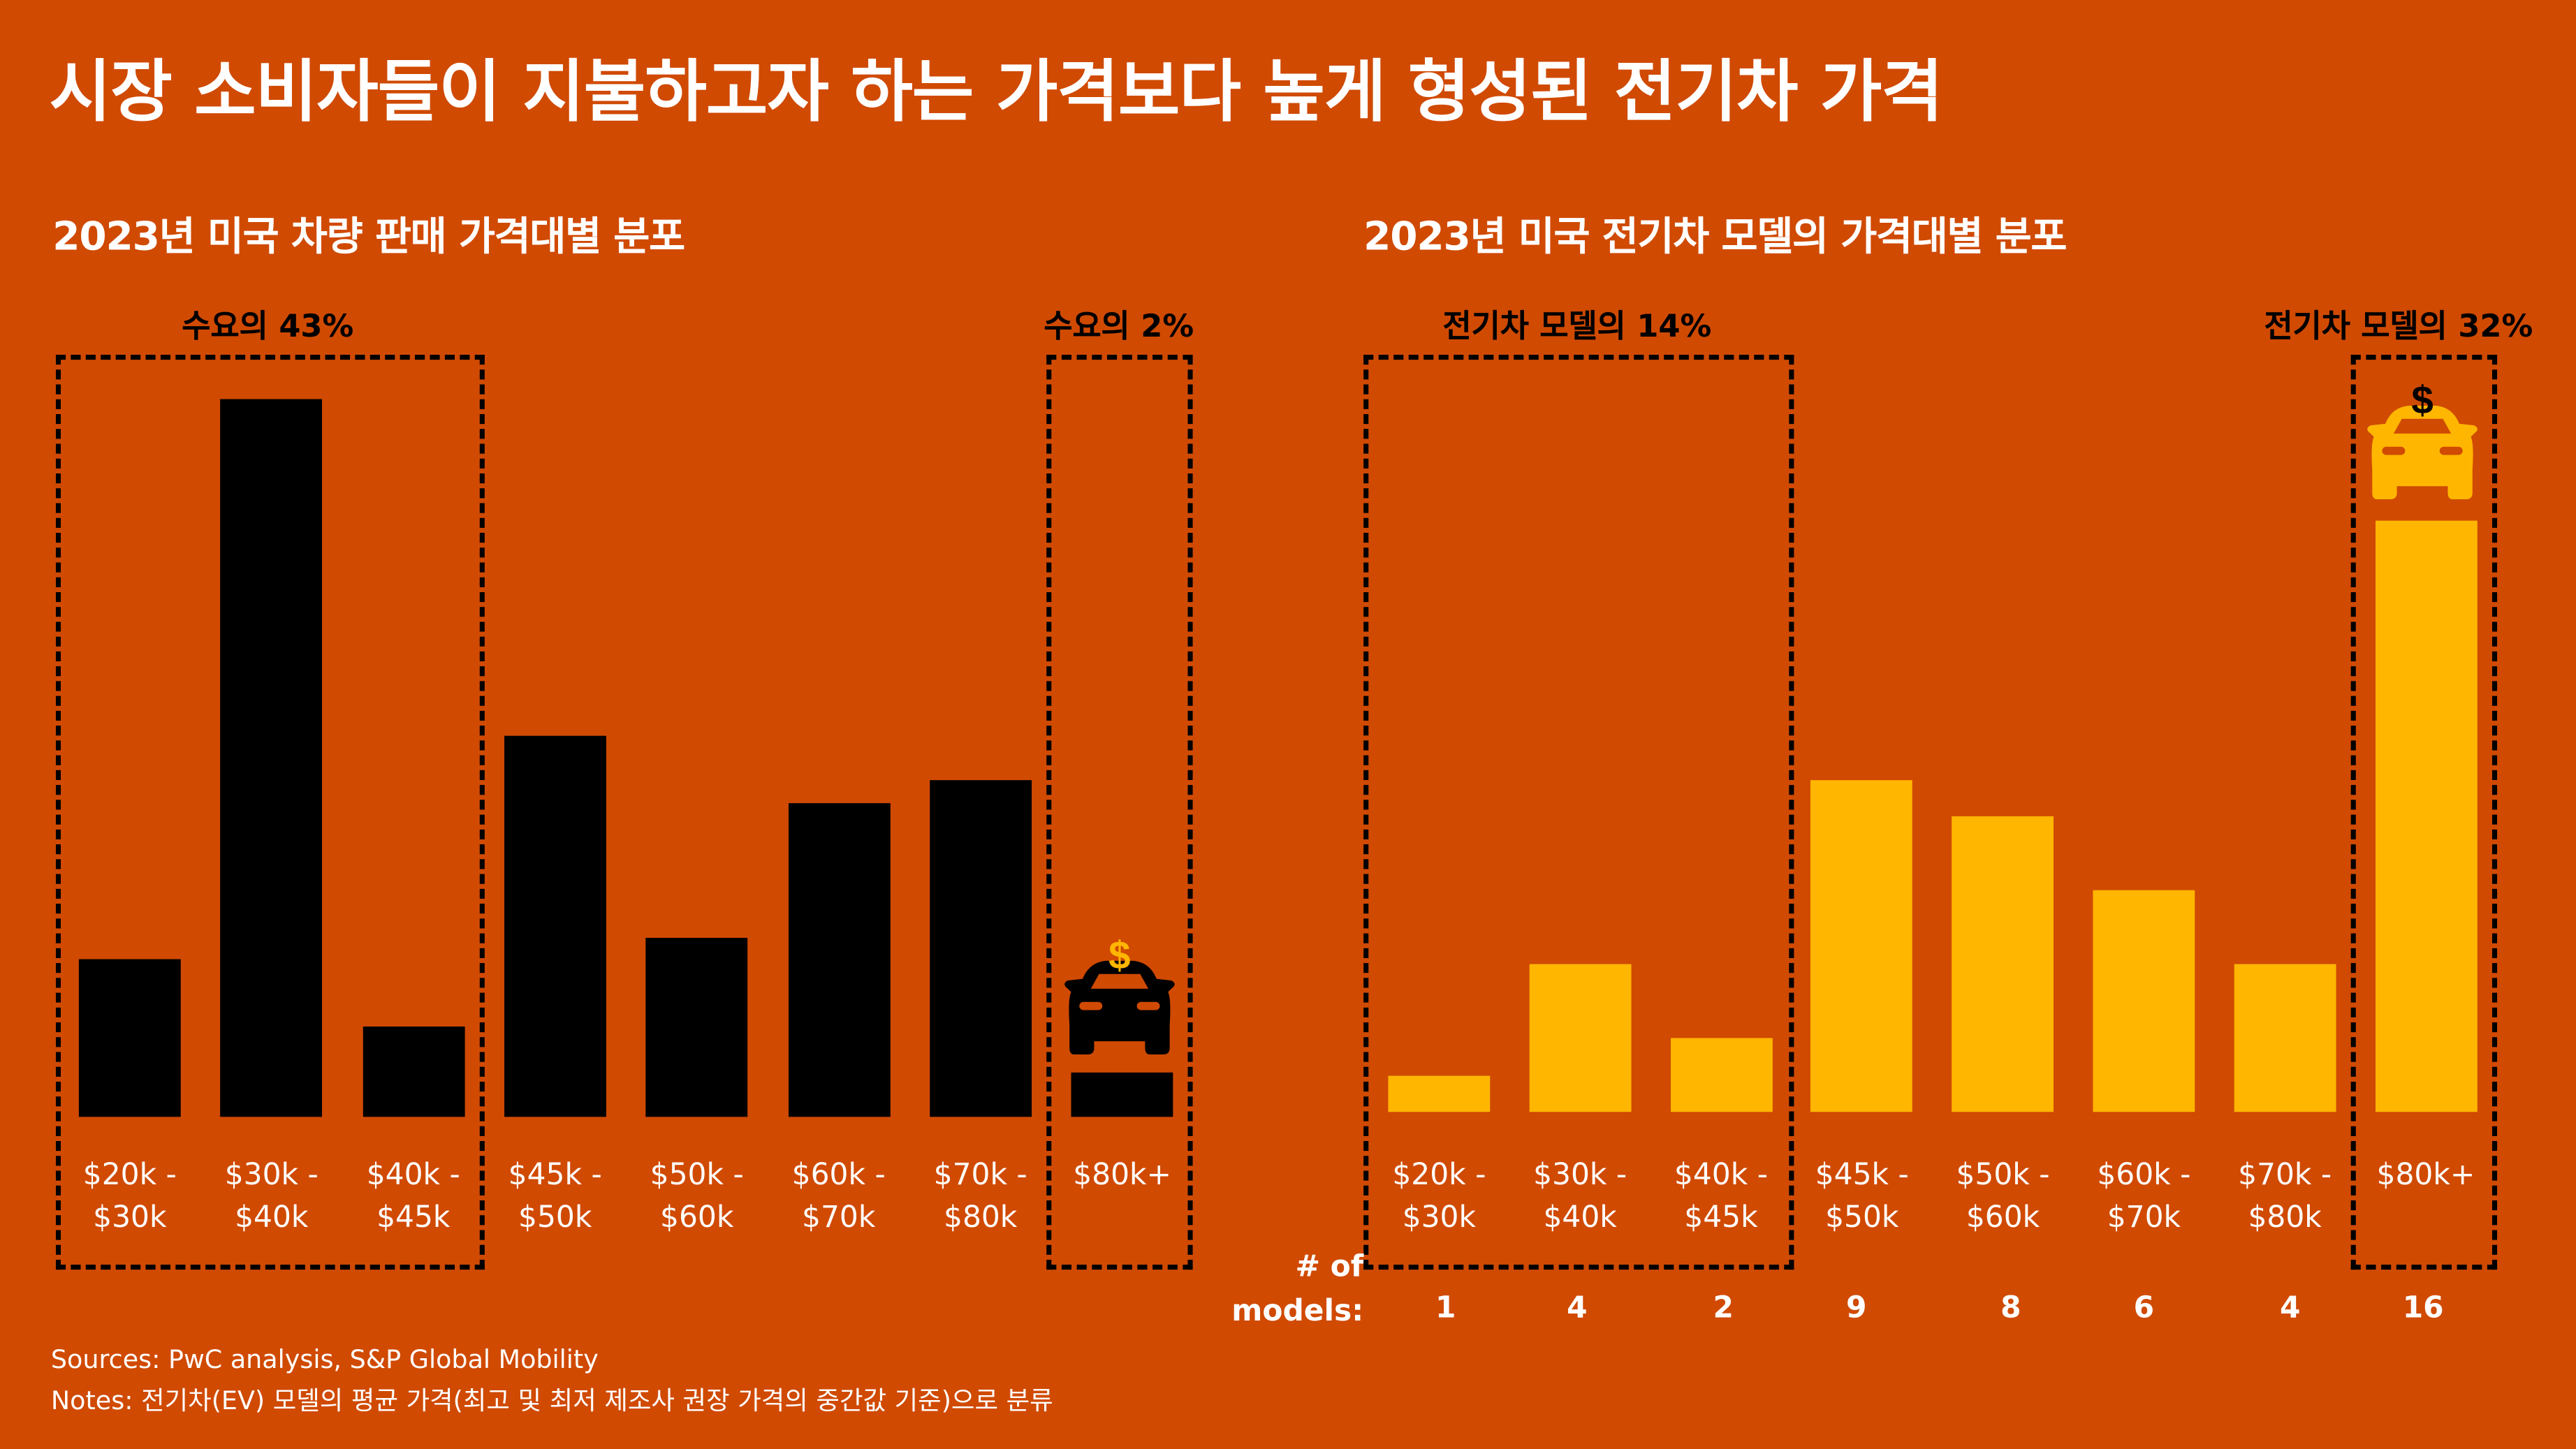 The height and width of the screenshot is (1449, 2576). I want to click on demand-43-box, so click(270, 812).